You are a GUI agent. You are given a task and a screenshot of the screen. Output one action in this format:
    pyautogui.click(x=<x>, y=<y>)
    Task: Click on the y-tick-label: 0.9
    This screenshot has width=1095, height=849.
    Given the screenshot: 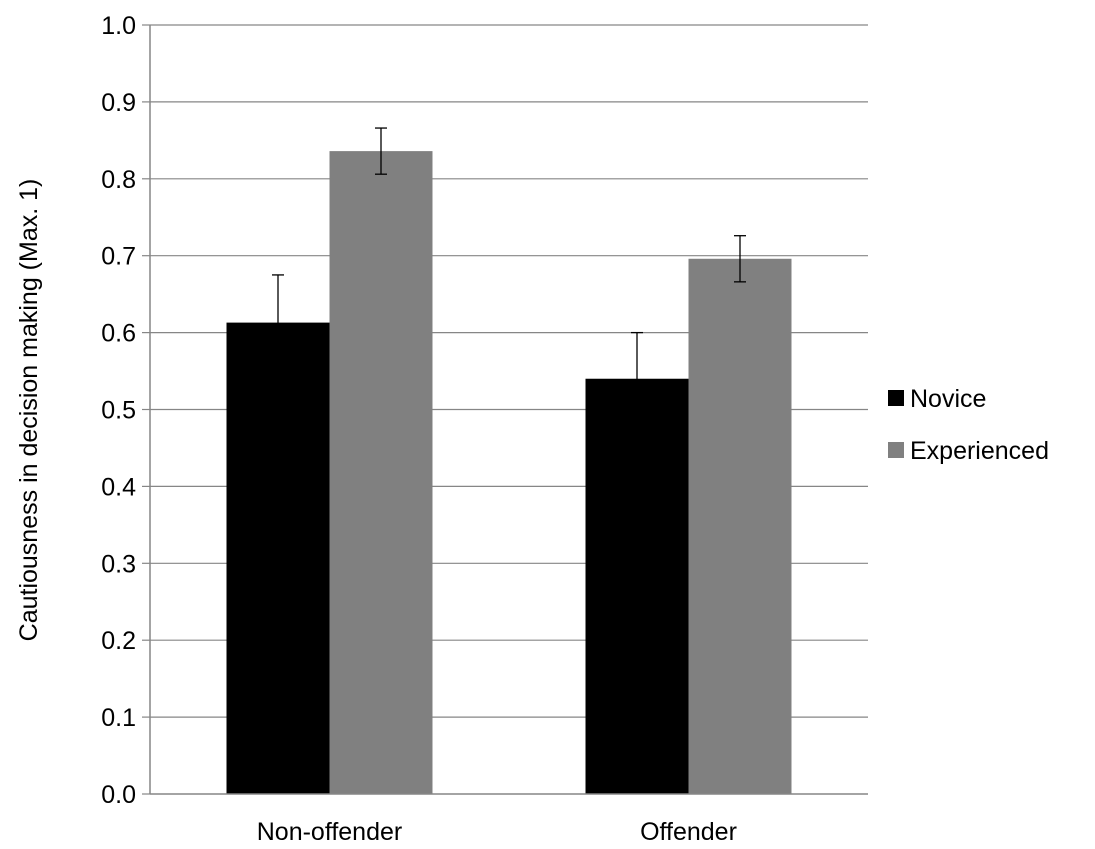 What is the action you would take?
    pyautogui.click(x=118, y=103)
    